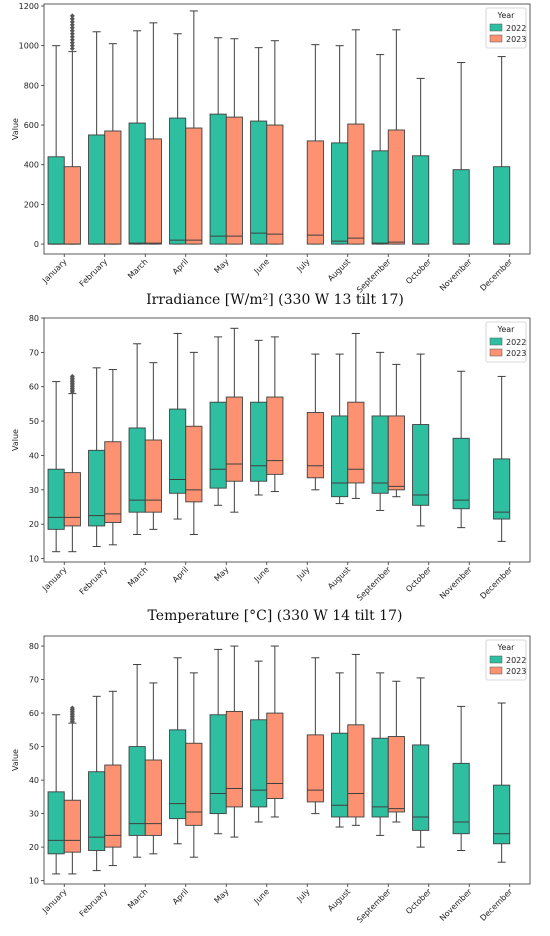 Image resolution: width=550 pixels, height=936 pixels. Describe the element at coordinates (340, 145) in the screenshot. I see `box-2022-august` at that location.